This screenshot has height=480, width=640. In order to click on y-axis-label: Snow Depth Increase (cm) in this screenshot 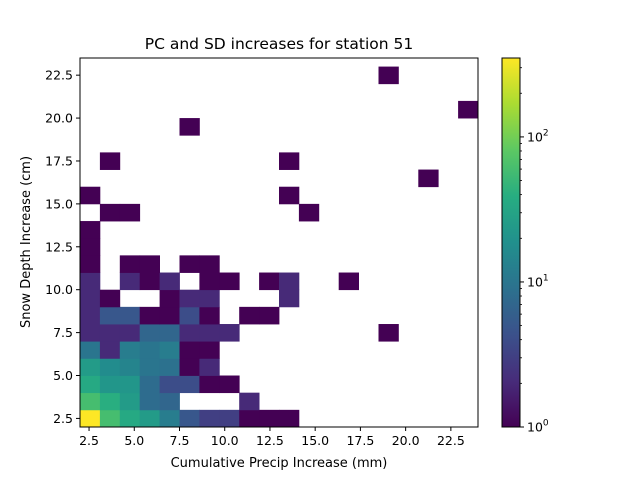, I will do `click(26, 242)`.